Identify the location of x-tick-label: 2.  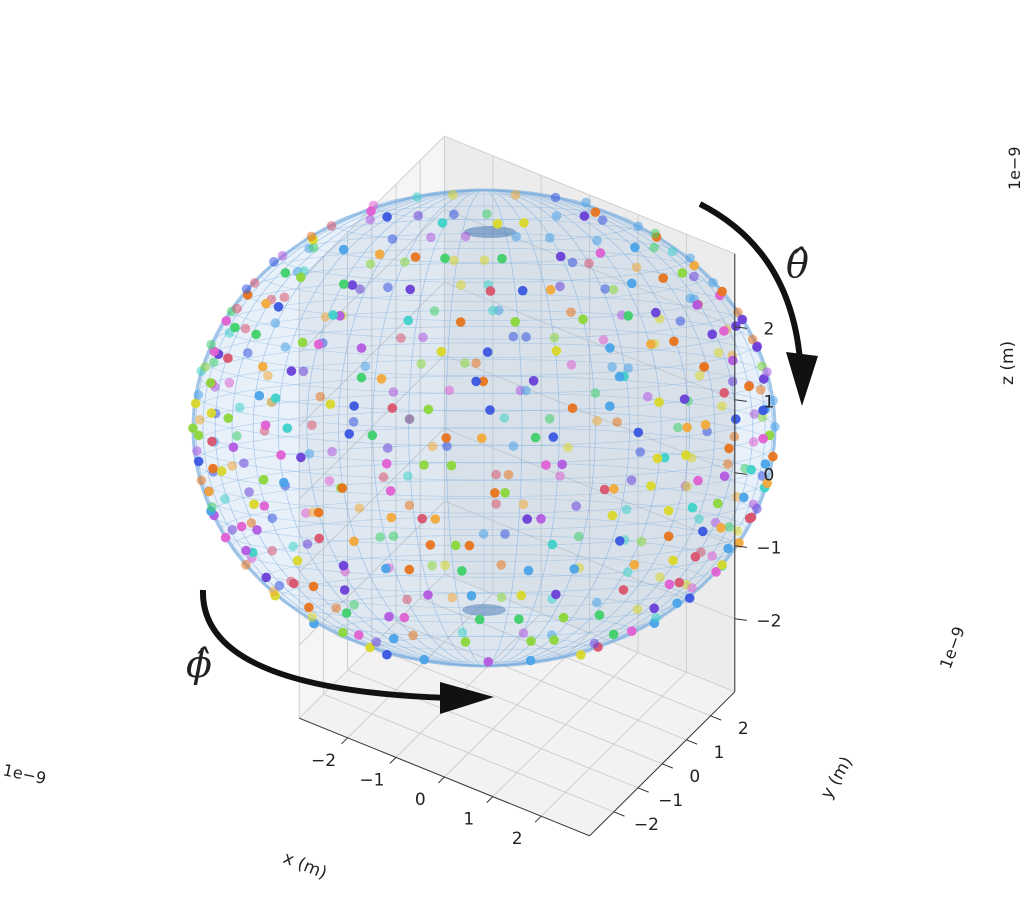
(517, 839).